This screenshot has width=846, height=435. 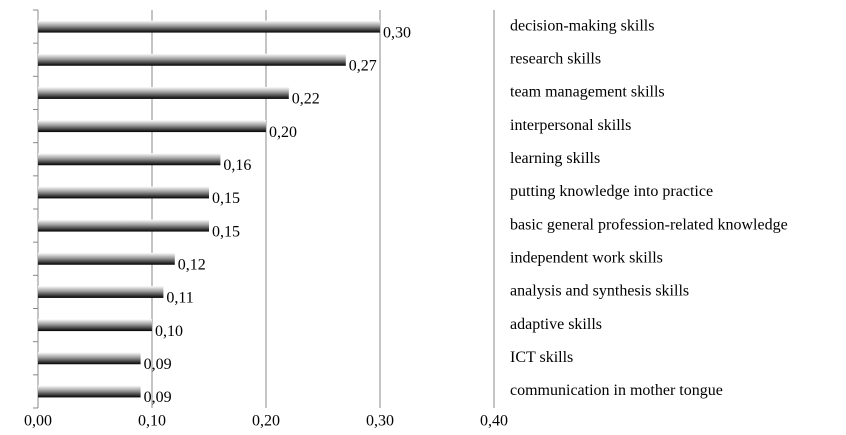 What do you see at coordinates (283, 132) in the screenshot?
I see `data-label: 0,20` at bounding box center [283, 132].